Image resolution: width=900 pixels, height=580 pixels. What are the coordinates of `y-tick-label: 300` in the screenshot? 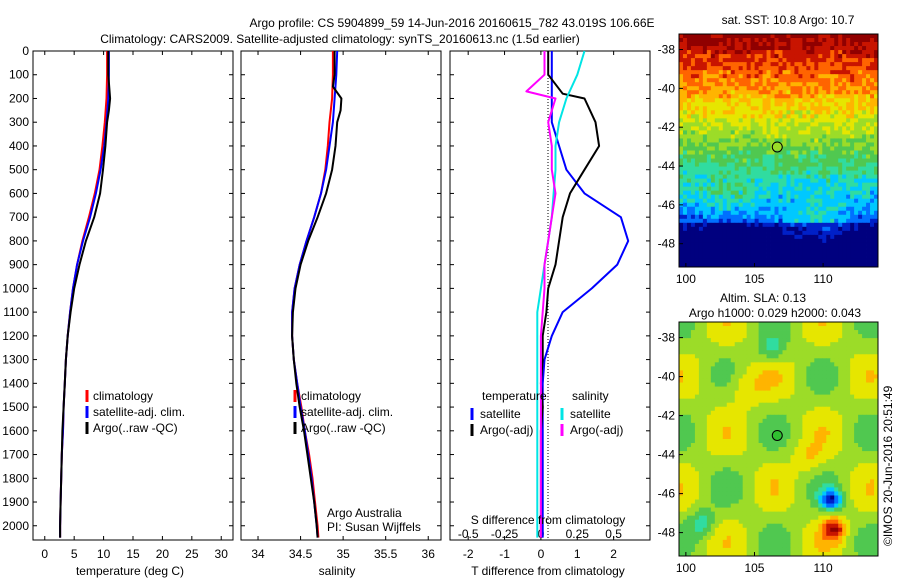 It's located at (19, 122).